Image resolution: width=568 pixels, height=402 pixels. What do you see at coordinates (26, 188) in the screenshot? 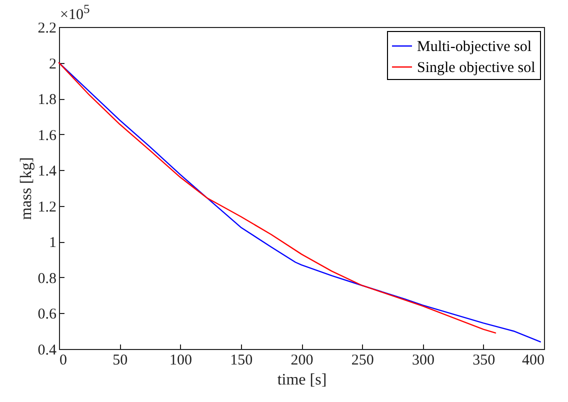
I see `y-axis-title: mass [kg]` at bounding box center [26, 188].